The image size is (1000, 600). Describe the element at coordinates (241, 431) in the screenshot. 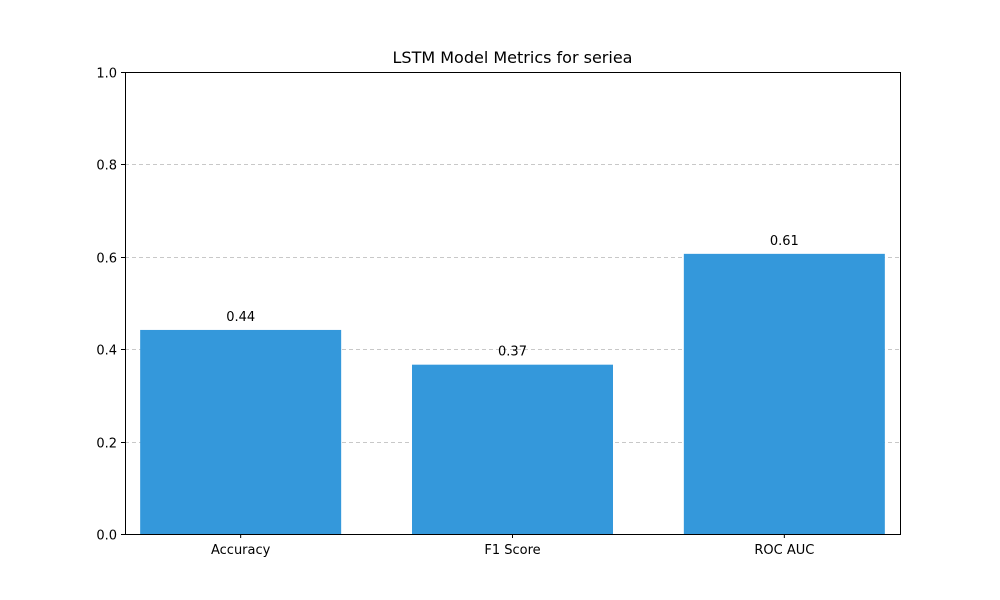

I see `bar-accuracy` at that location.